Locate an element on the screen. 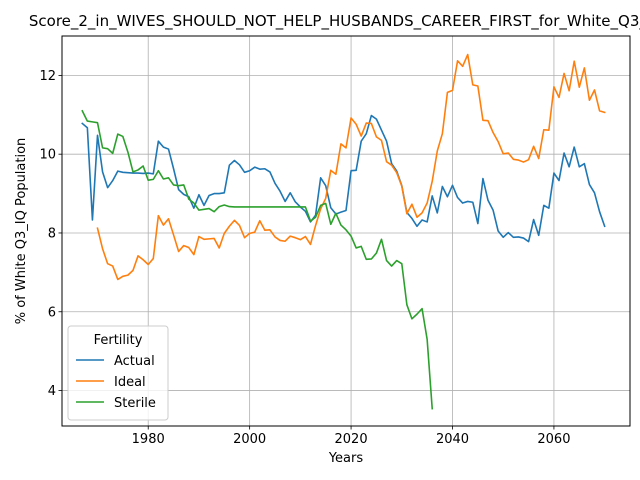 The image size is (640, 480). legend: Fertility Actual Ideal Sterile is located at coordinates (118, 373).